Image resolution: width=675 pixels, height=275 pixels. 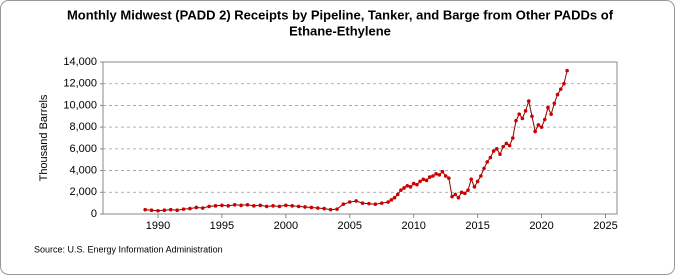 I want to click on y-tick-label: 8,000, so click(x=83, y=127).